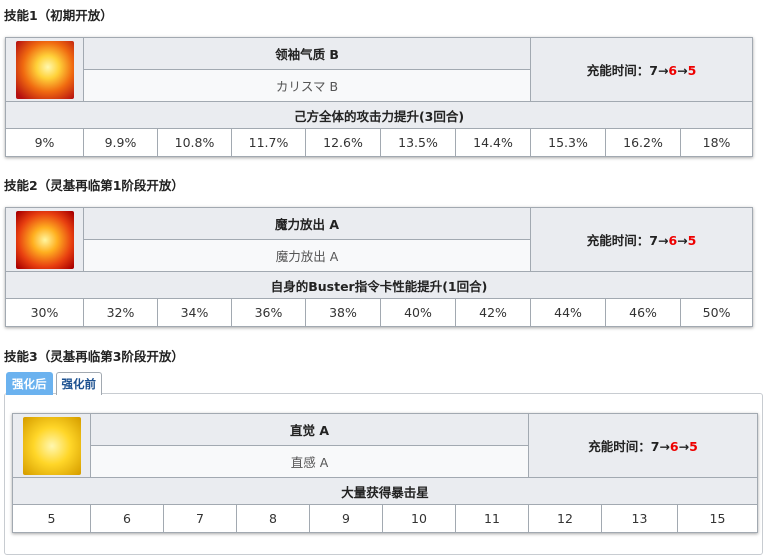  Describe the element at coordinates (51, 518) in the screenshot. I see `level-value: 5` at that location.